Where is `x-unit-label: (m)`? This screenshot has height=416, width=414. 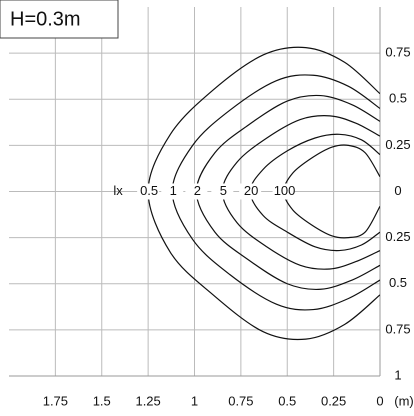
x-unit-label: (m) is located at coordinates (404, 400).